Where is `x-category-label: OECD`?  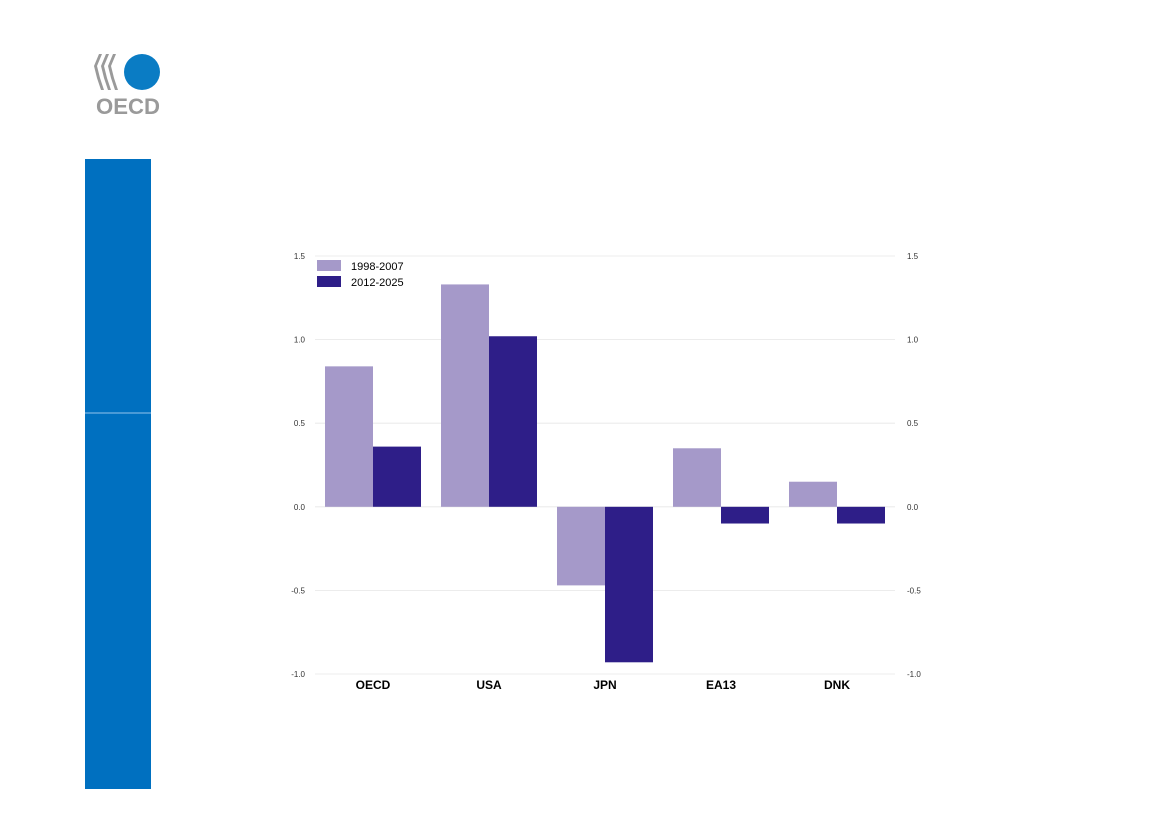 x-category-label: OECD is located at coordinates (373, 685).